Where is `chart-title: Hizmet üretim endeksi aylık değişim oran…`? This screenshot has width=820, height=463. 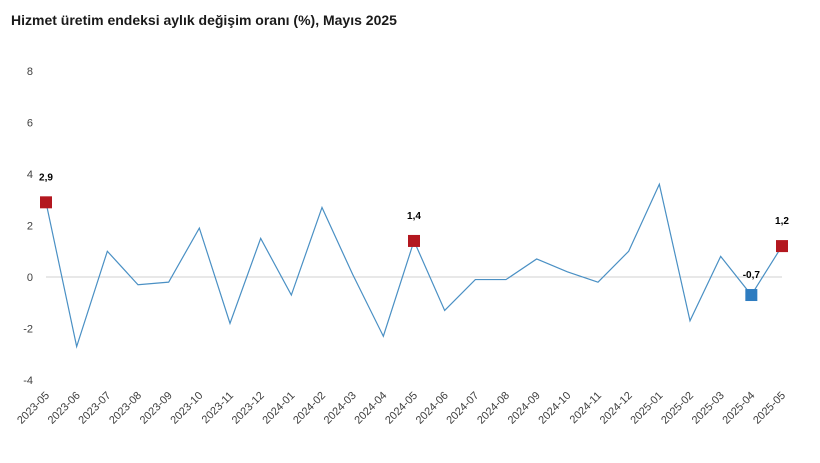
chart-title: Hizmet üretim endeksi aylık değişim oran… is located at coordinates (204, 20).